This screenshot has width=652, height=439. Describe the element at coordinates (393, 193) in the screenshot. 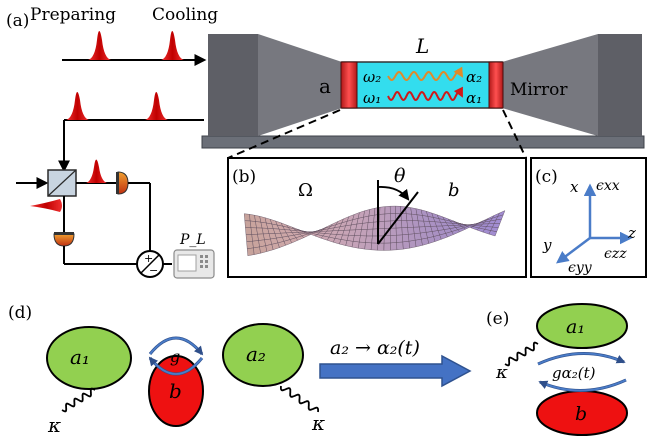

I see `theta-arc` at that location.